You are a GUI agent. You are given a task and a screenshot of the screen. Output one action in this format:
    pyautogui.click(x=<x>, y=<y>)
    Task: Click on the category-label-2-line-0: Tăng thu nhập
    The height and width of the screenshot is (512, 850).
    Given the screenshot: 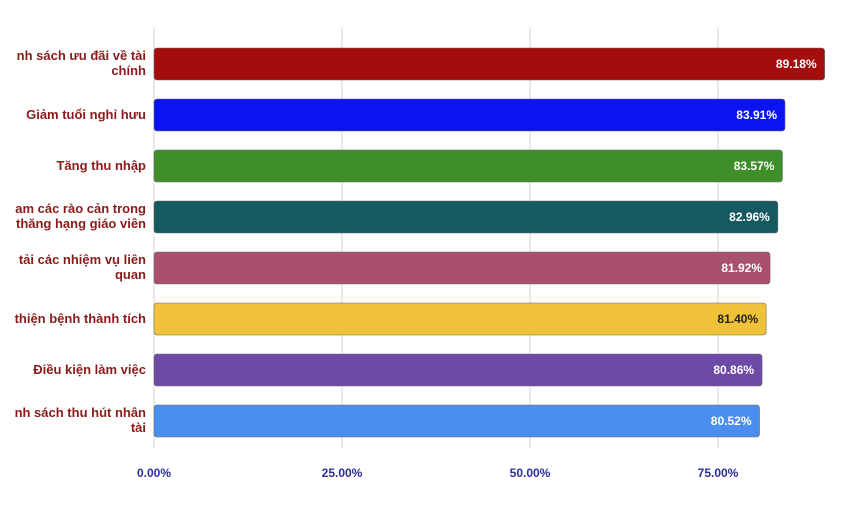 What is the action you would take?
    pyautogui.click(x=101, y=165)
    